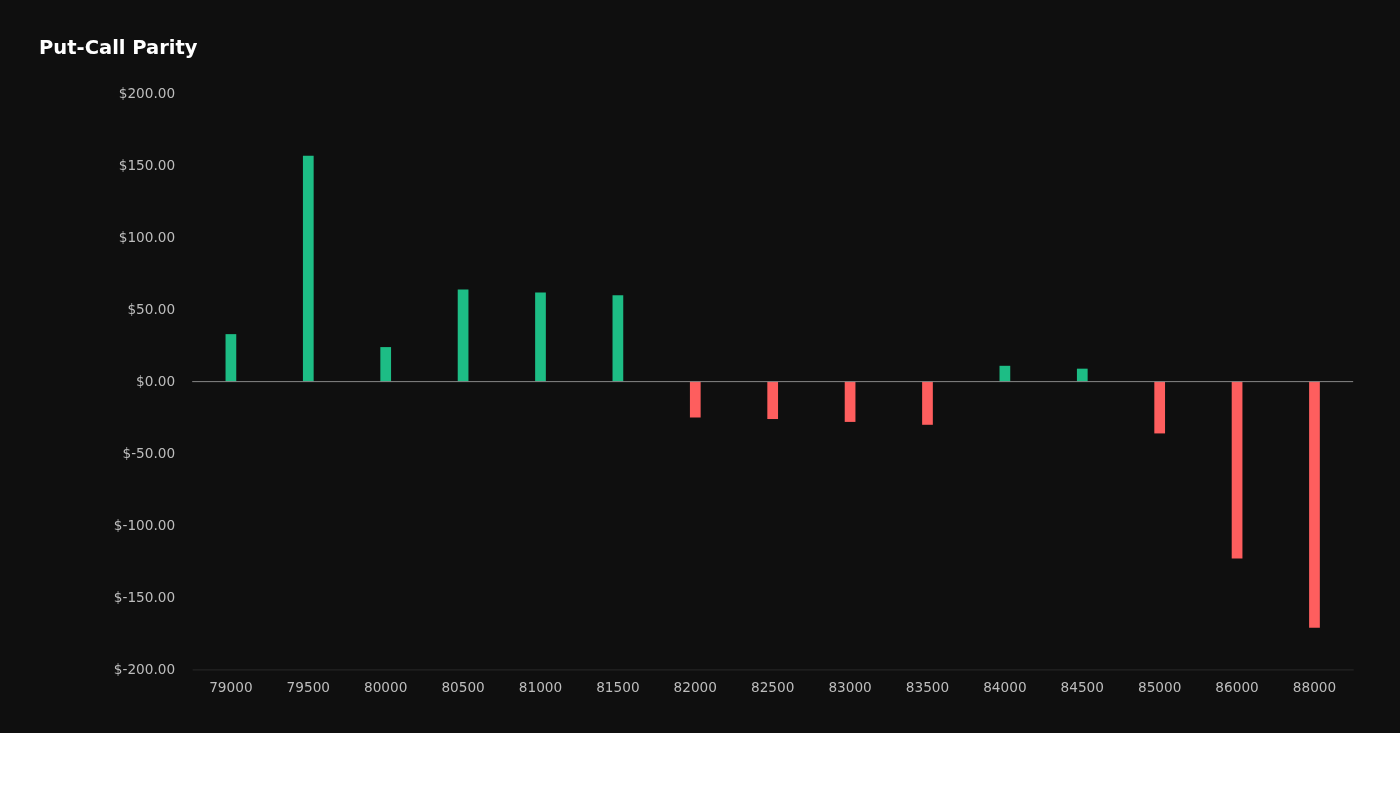 This screenshot has height=788, width=1400. I want to click on x-tick-label: 81500, so click(618, 687).